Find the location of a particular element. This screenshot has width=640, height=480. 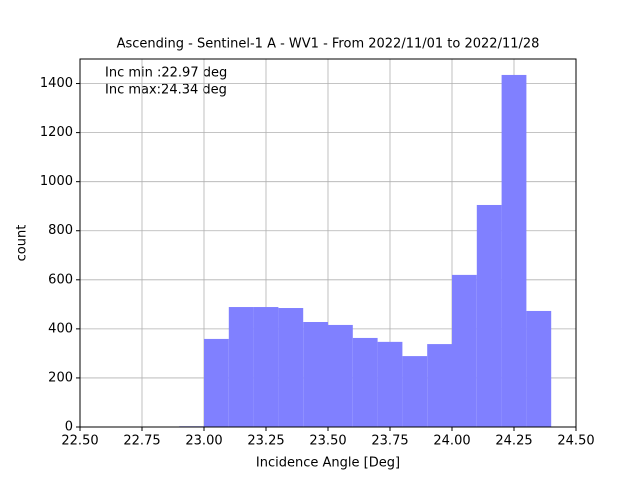

x-axis-label: Incidence Angle [Deg] is located at coordinates (328, 463).